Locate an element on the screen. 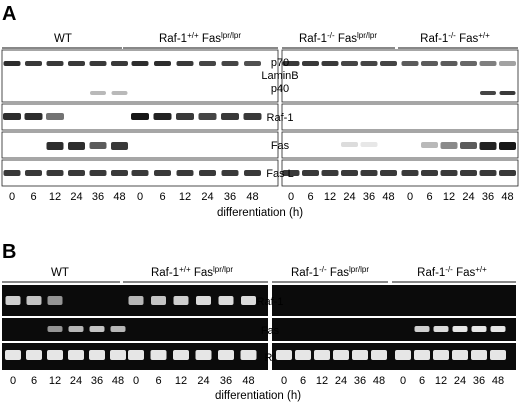 This screenshot has width=520, height=404. row-label-fas: Fas is located at coordinates (280, 146).